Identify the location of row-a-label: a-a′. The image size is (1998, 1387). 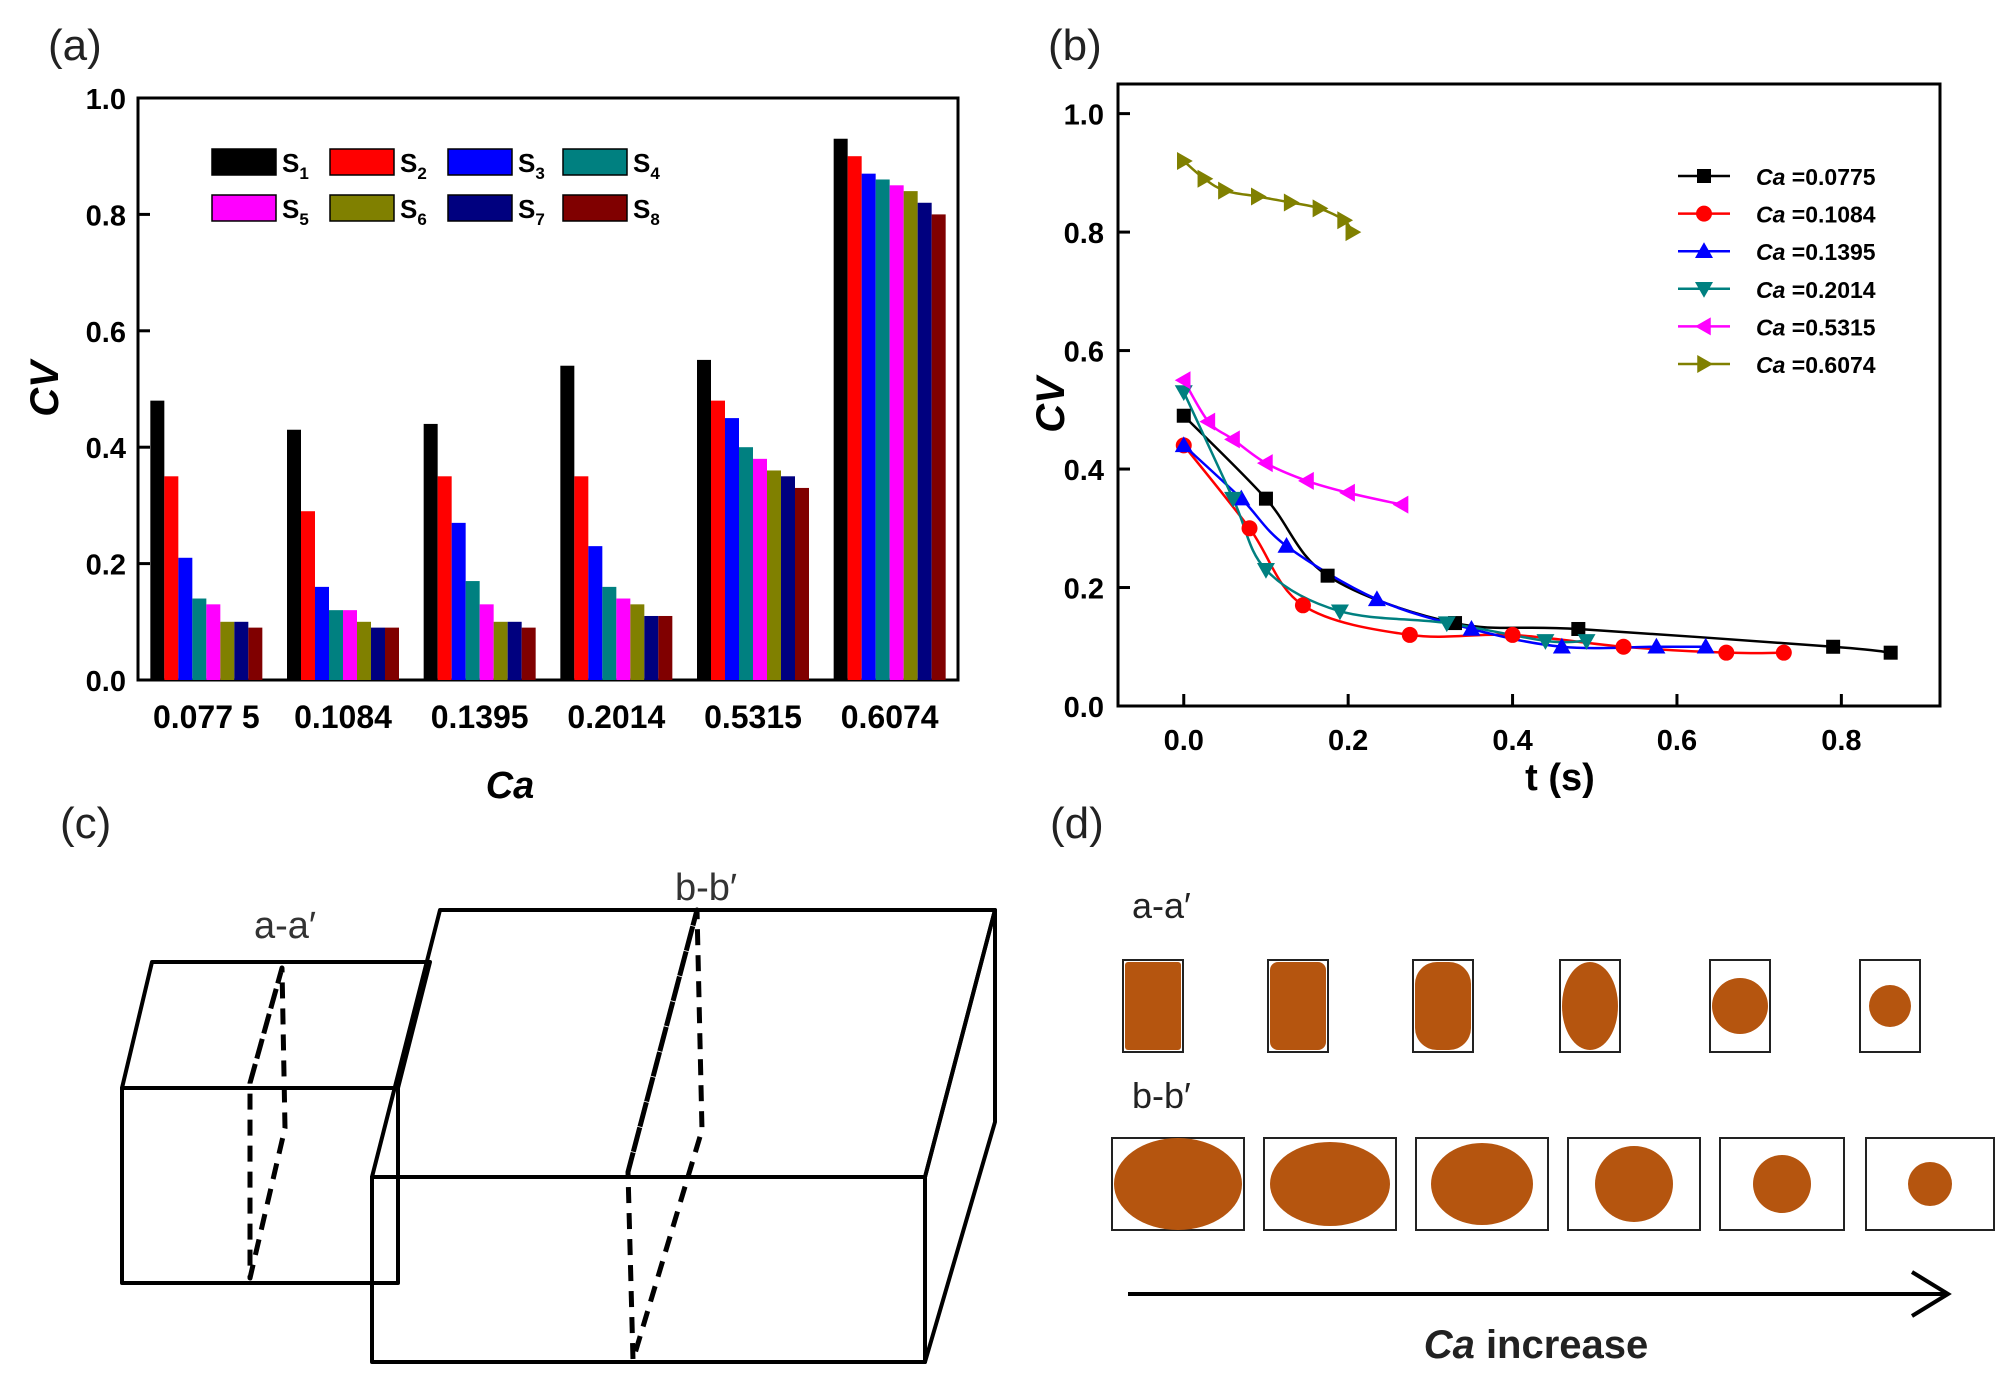
(1161, 905).